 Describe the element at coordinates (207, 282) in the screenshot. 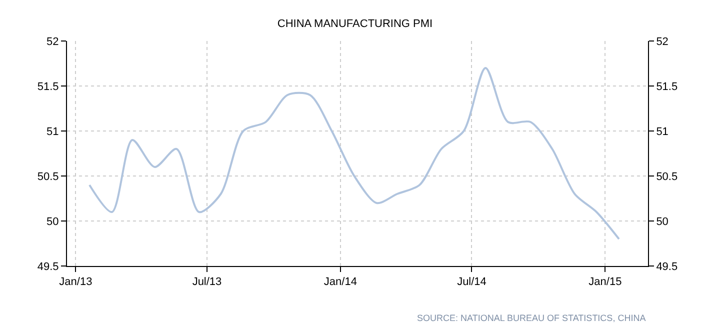

I see `x-tick-label: Jul/13` at that location.